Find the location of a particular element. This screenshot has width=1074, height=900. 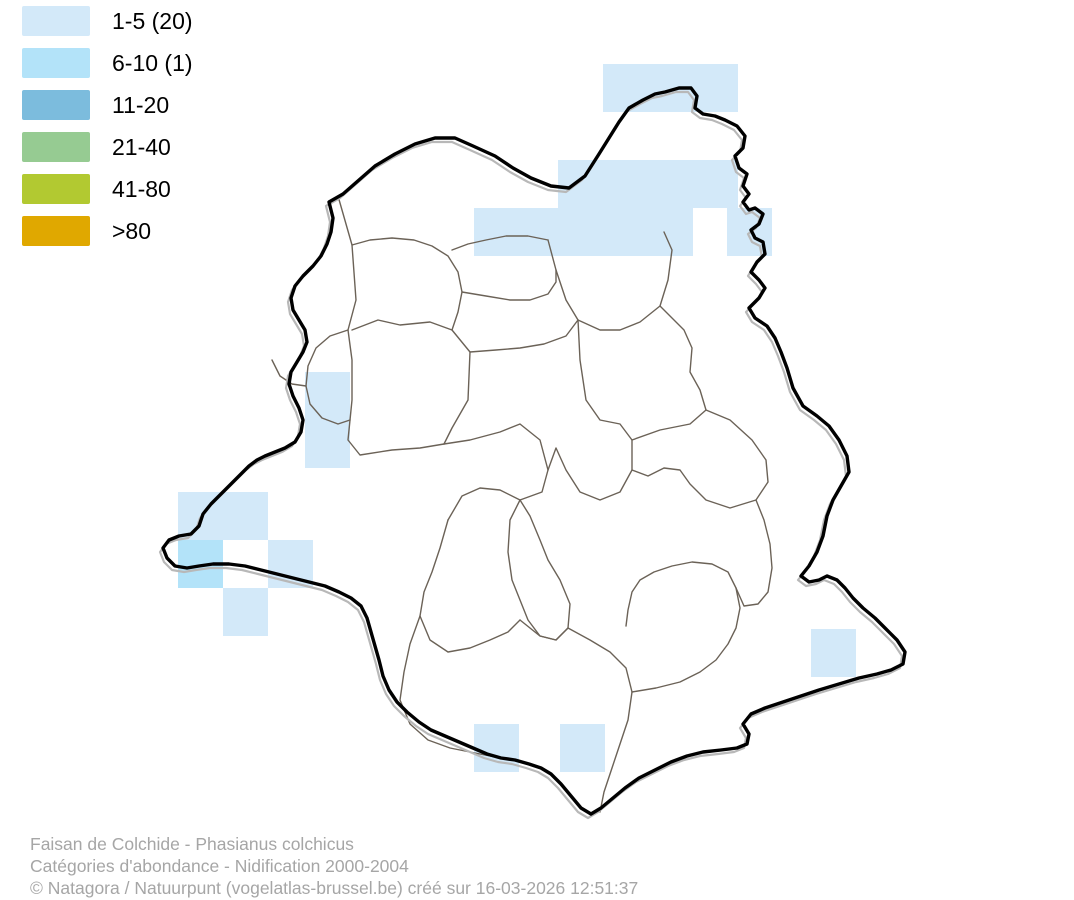

legend-label-6-10: 6-10 (1) is located at coordinates (152, 62).